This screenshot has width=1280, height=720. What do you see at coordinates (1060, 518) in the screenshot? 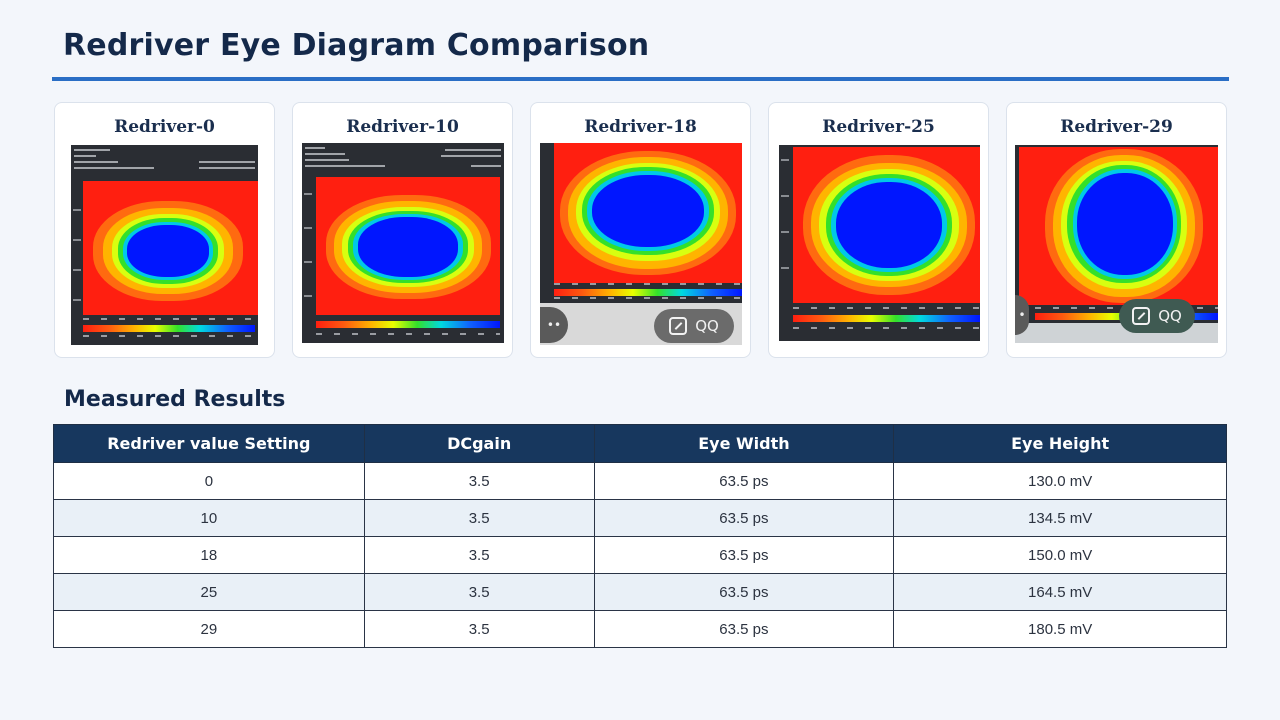
I see `table-cell: 134.5 mV` at bounding box center [1060, 518].